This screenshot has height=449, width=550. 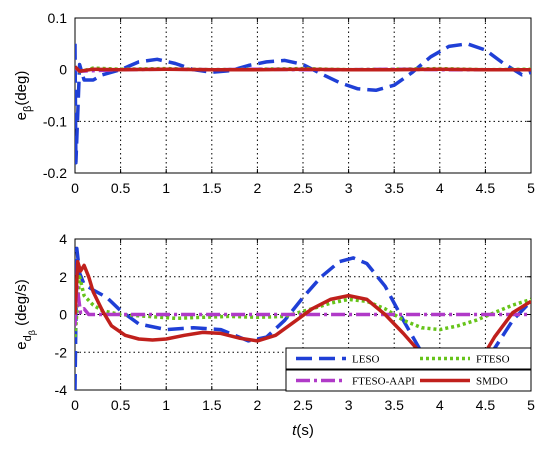 What do you see at coordinates (383, 382) in the screenshot?
I see `legend-label-fteso-aapi: FTESO-AAPI` at bounding box center [383, 382].